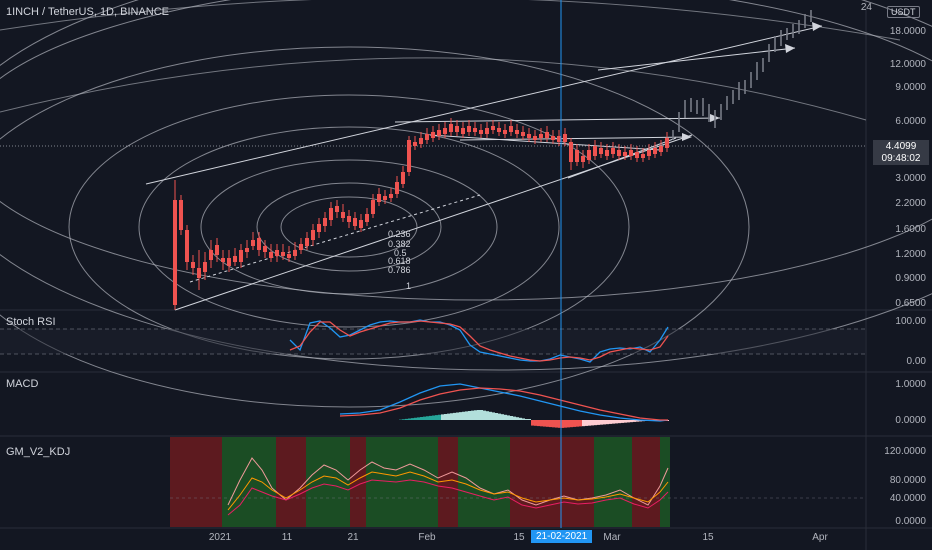 Image resolution: width=932 pixels, height=550 pixels. Describe the element at coordinates (910, 303) in the screenshot. I see `price-tick: 0.6500` at that location.